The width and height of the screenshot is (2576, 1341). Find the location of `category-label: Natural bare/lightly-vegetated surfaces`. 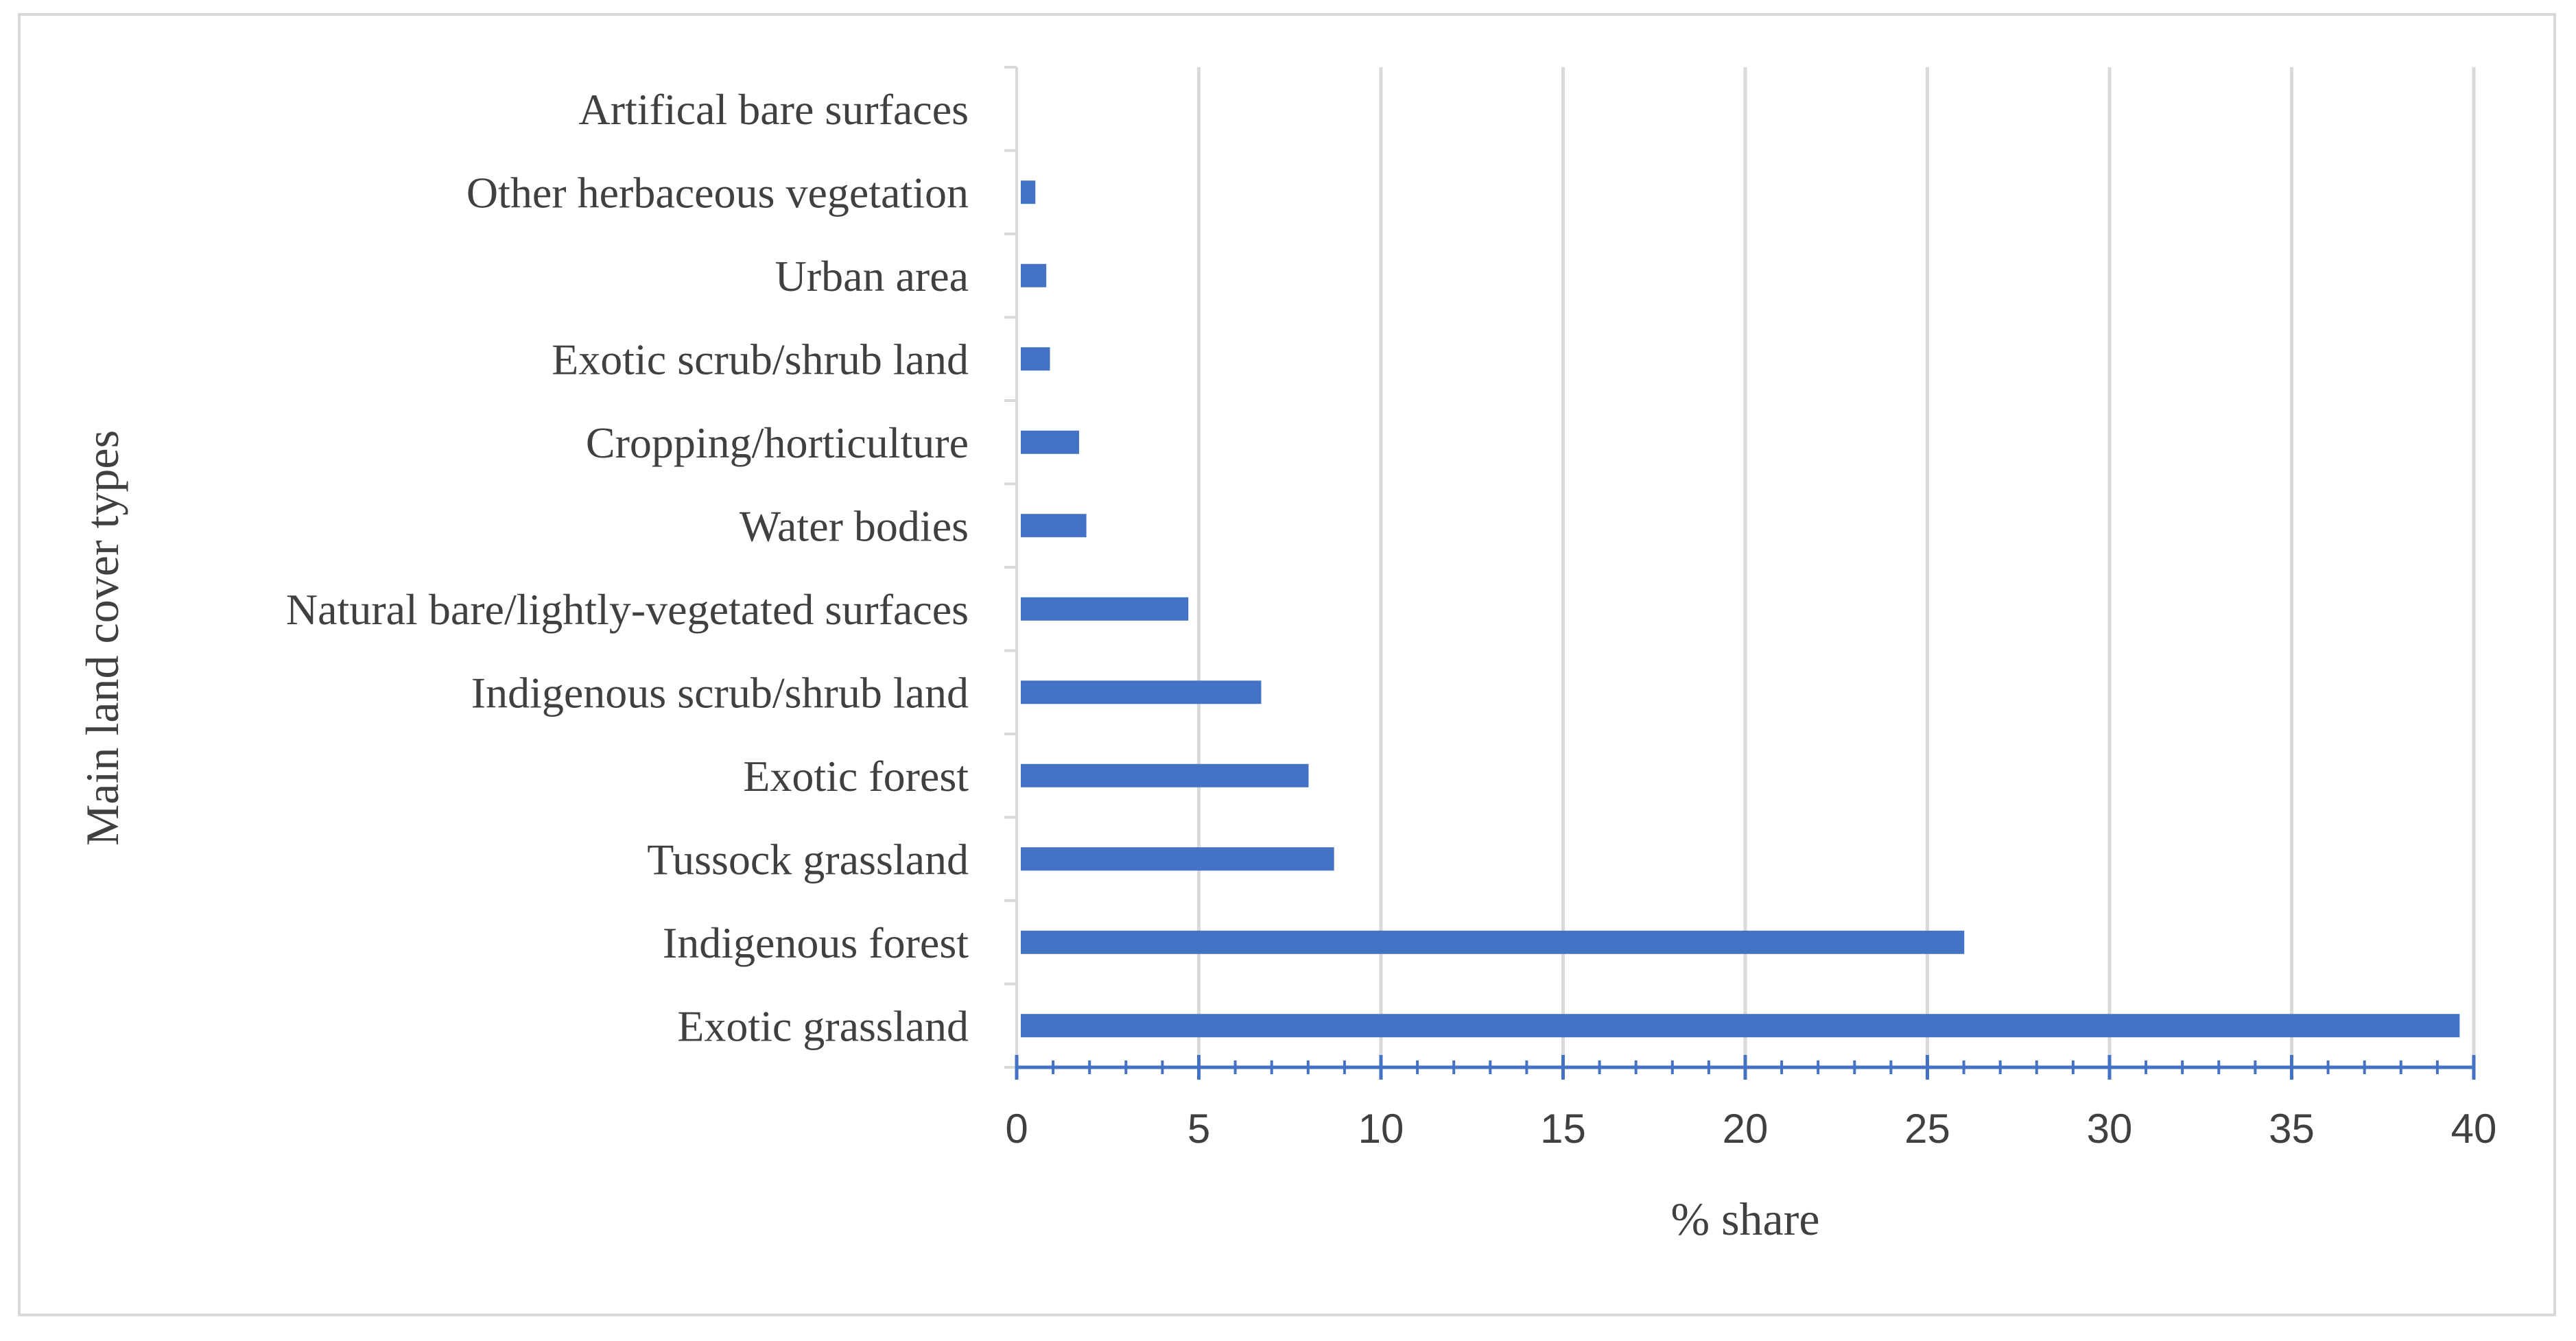

category-label: Natural bare/lightly-vegetated surfaces is located at coordinates (627, 609).